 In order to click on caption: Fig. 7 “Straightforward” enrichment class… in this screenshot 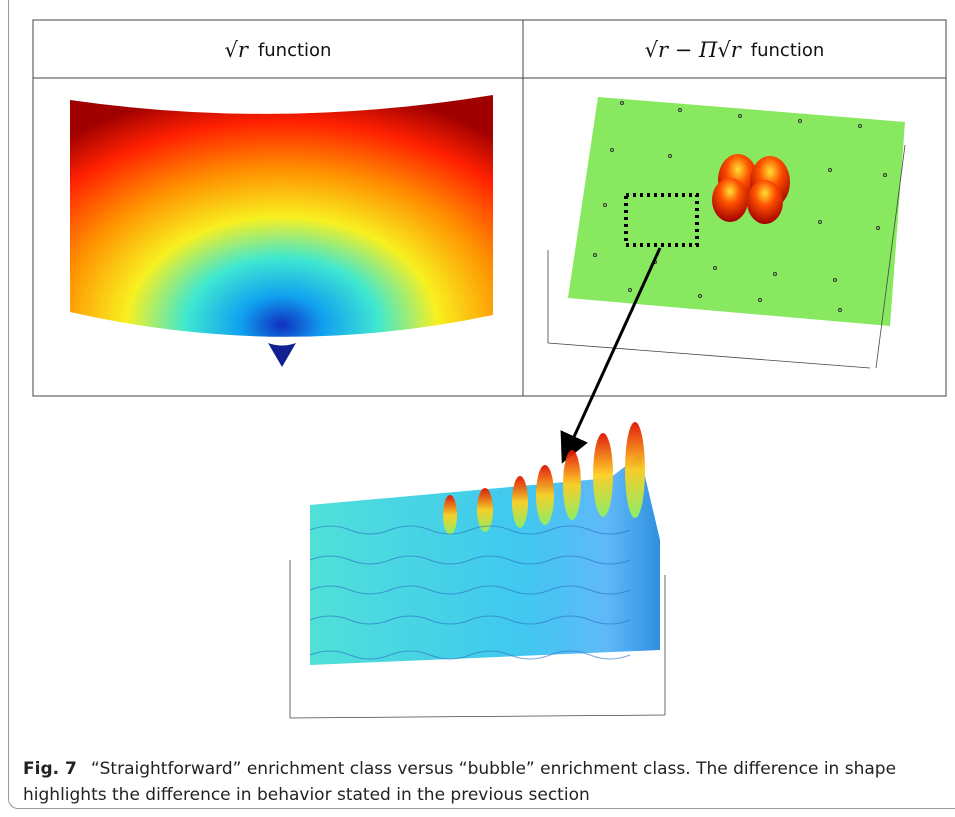, I will do `click(475, 782)`.